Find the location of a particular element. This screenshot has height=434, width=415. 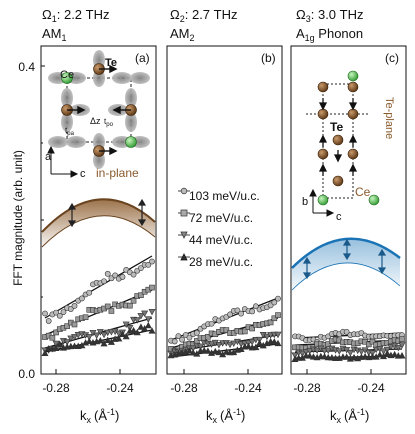

panel-c-inset: Te Ce Te-plane b c is located at coordinates (348, 146).